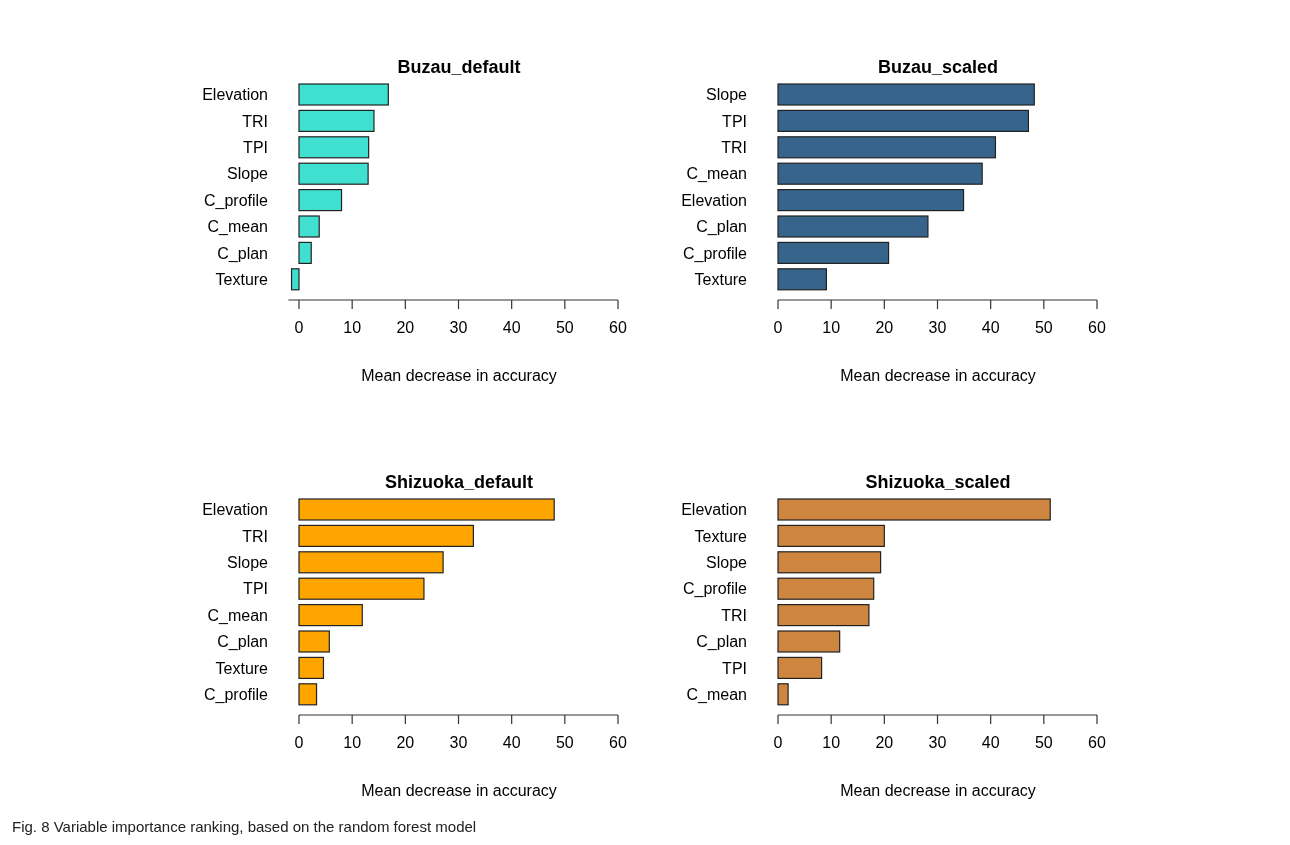 This screenshot has width=1290, height=845. What do you see at coordinates (459, 67) in the screenshot?
I see `chart-title: Buzau_default` at bounding box center [459, 67].